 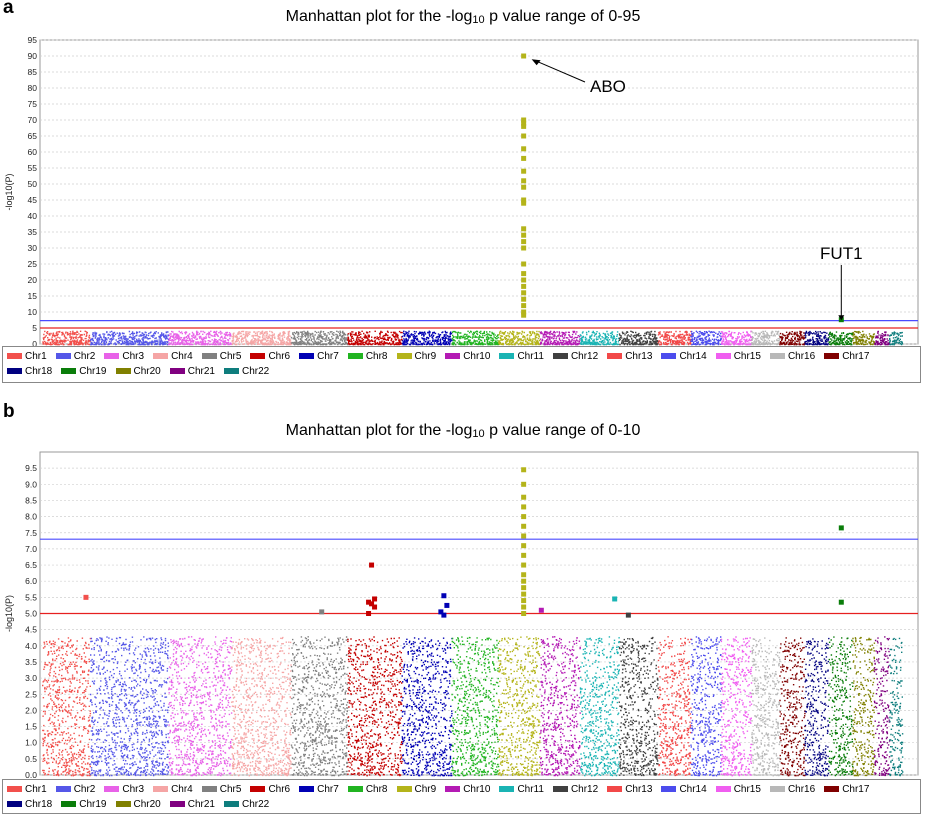 What do you see at coordinates (375, 706) in the screenshot?
I see `snp-points-chr6` at bounding box center [375, 706].